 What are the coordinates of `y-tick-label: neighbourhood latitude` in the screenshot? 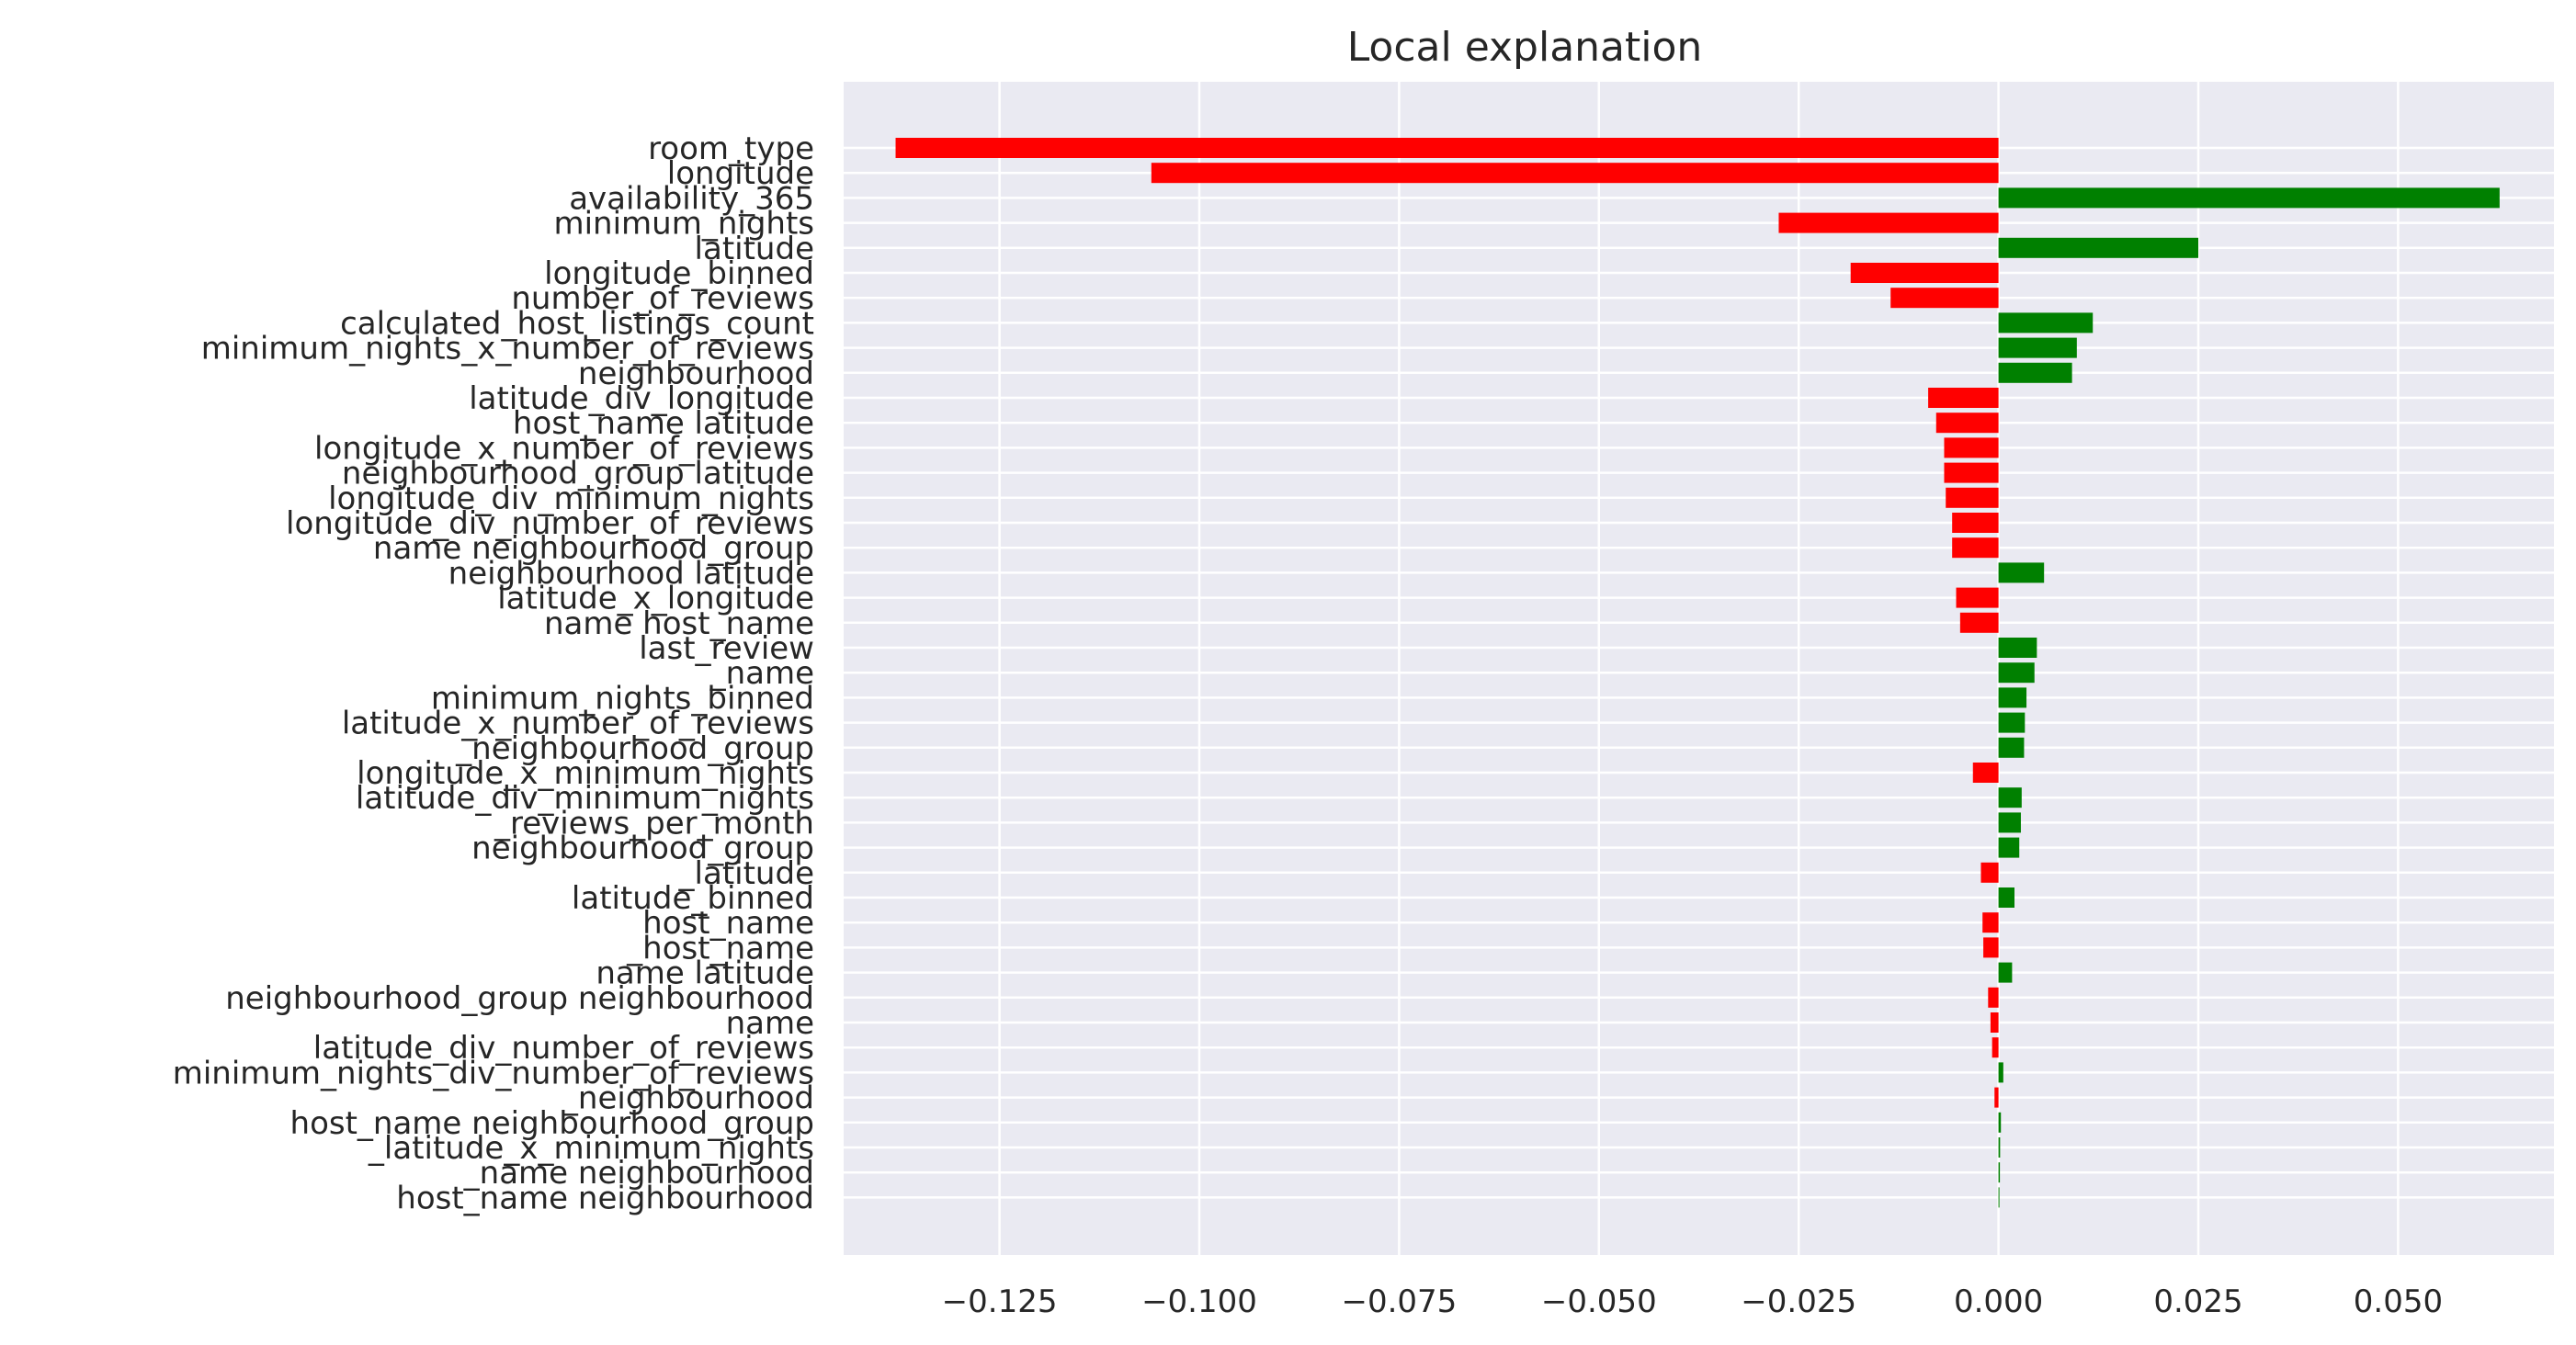 It's located at (631, 574).